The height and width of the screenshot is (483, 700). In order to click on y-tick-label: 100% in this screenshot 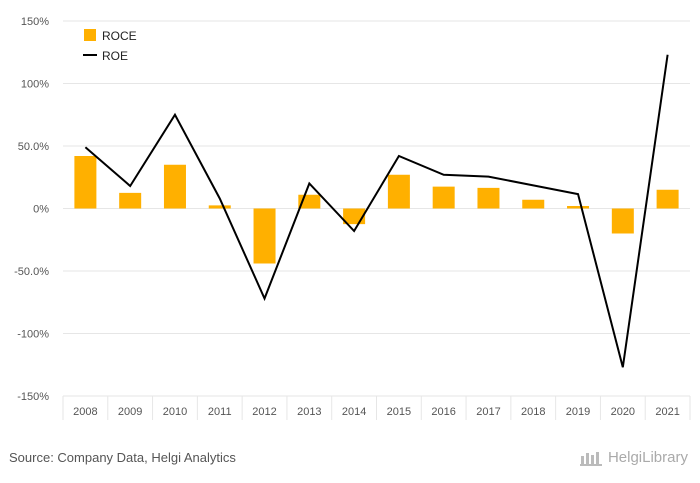, I will do `click(35, 85)`.